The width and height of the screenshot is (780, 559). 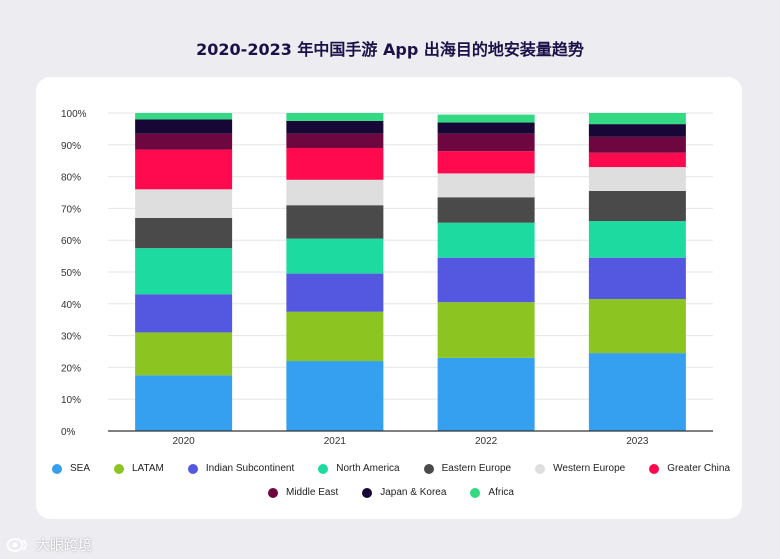 What do you see at coordinates (79, 468) in the screenshot?
I see `legend-label: SEA` at bounding box center [79, 468].